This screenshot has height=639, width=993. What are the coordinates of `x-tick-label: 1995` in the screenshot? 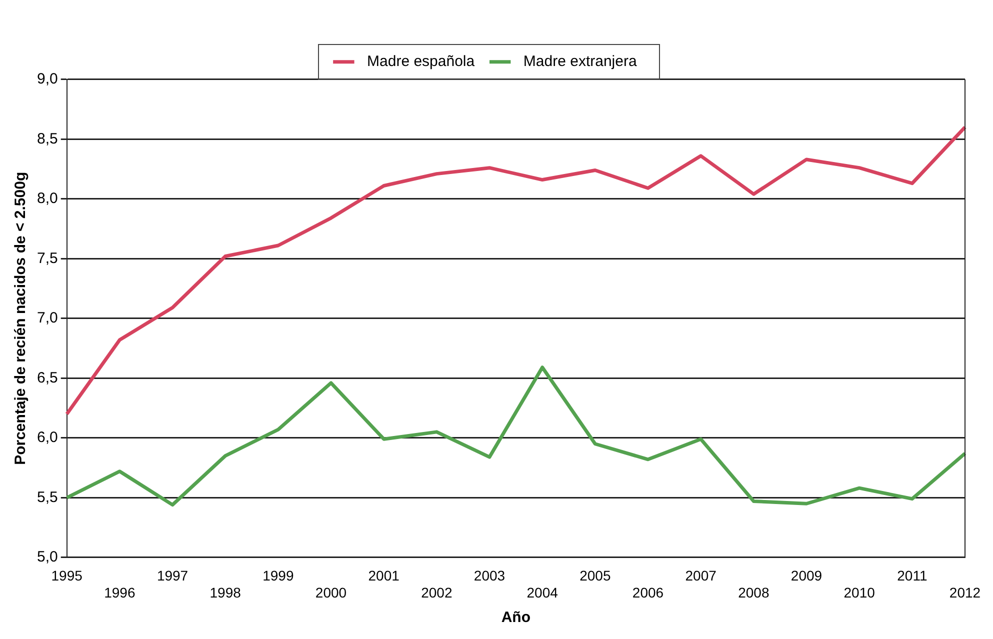 It's located at (67, 576).